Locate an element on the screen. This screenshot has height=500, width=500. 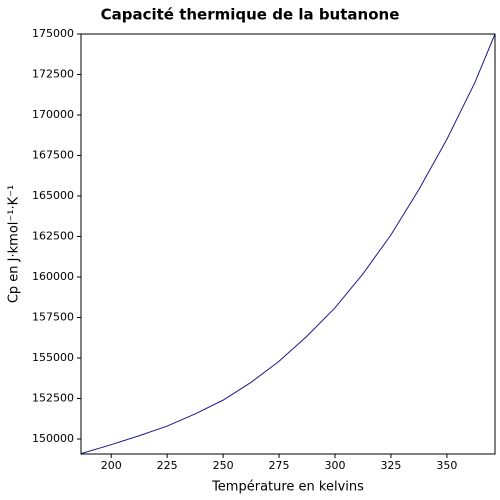
y-tick-label: 175000 is located at coordinates (53, 33).